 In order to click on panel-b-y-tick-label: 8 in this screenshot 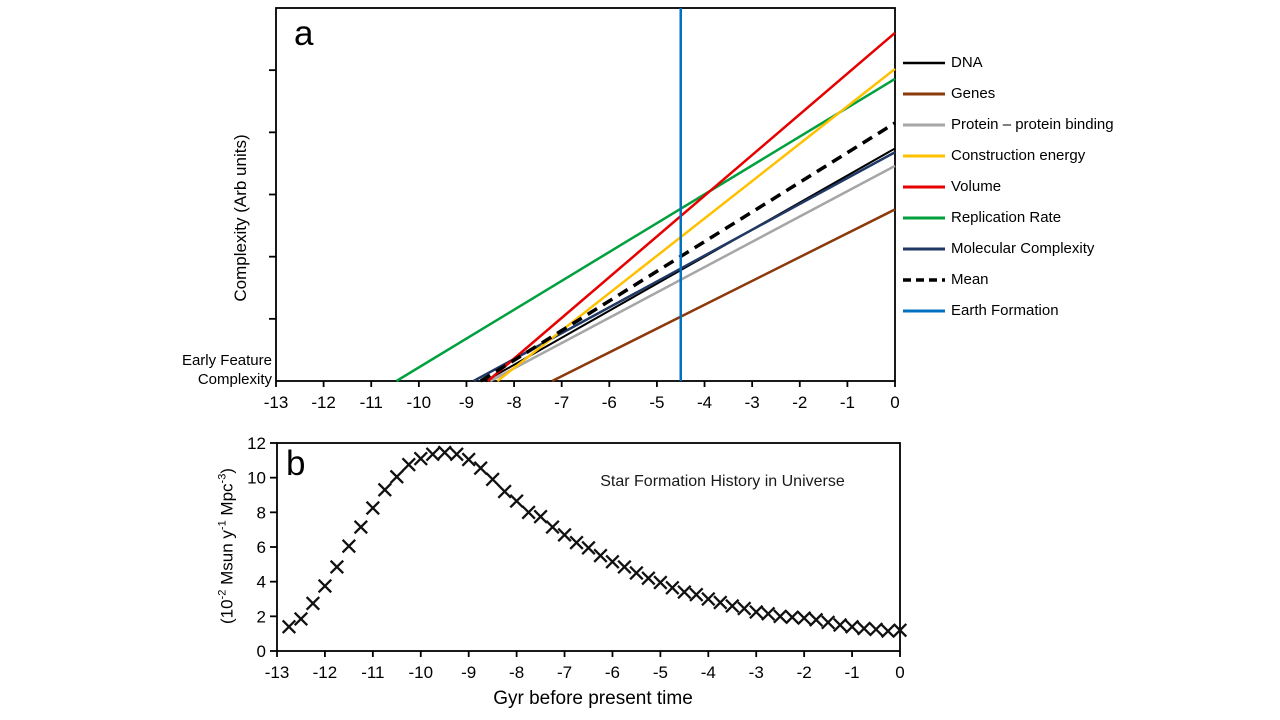, I will do `click(261, 512)`.